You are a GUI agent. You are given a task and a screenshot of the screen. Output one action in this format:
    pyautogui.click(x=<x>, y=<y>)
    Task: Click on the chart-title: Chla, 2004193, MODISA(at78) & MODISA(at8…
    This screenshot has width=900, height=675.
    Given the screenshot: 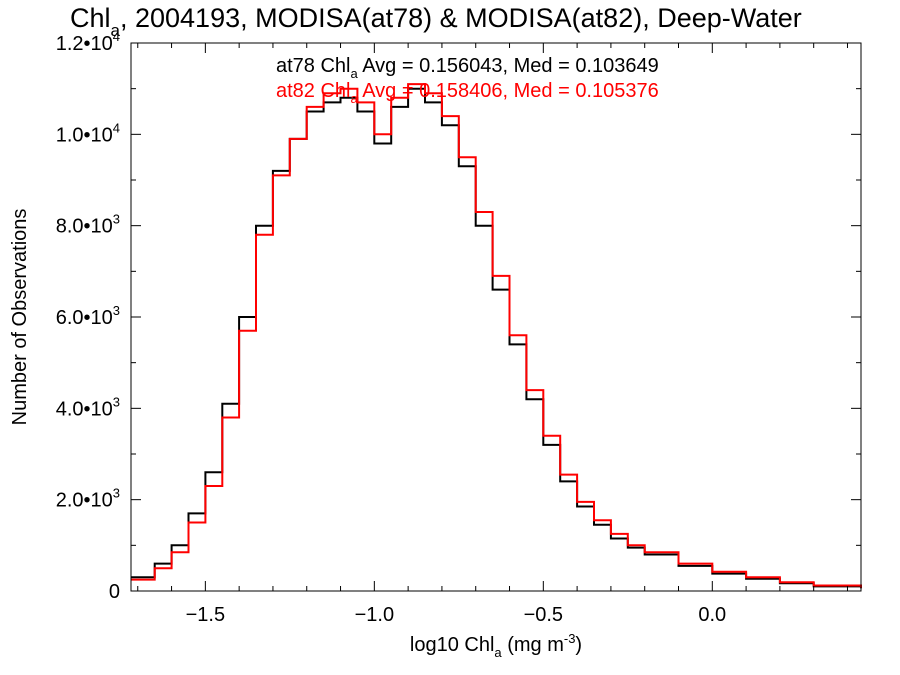 What is the action you would take?
    pyautogui.click(x=436, y=21)
    